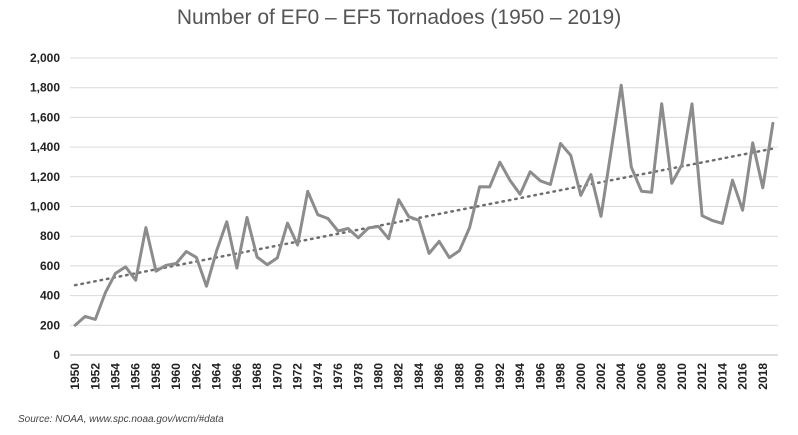  What do you see at coordinates (156, 376) in the screenshot?
I see `x-tick-label: 1958` at bounding box center [156, 376].